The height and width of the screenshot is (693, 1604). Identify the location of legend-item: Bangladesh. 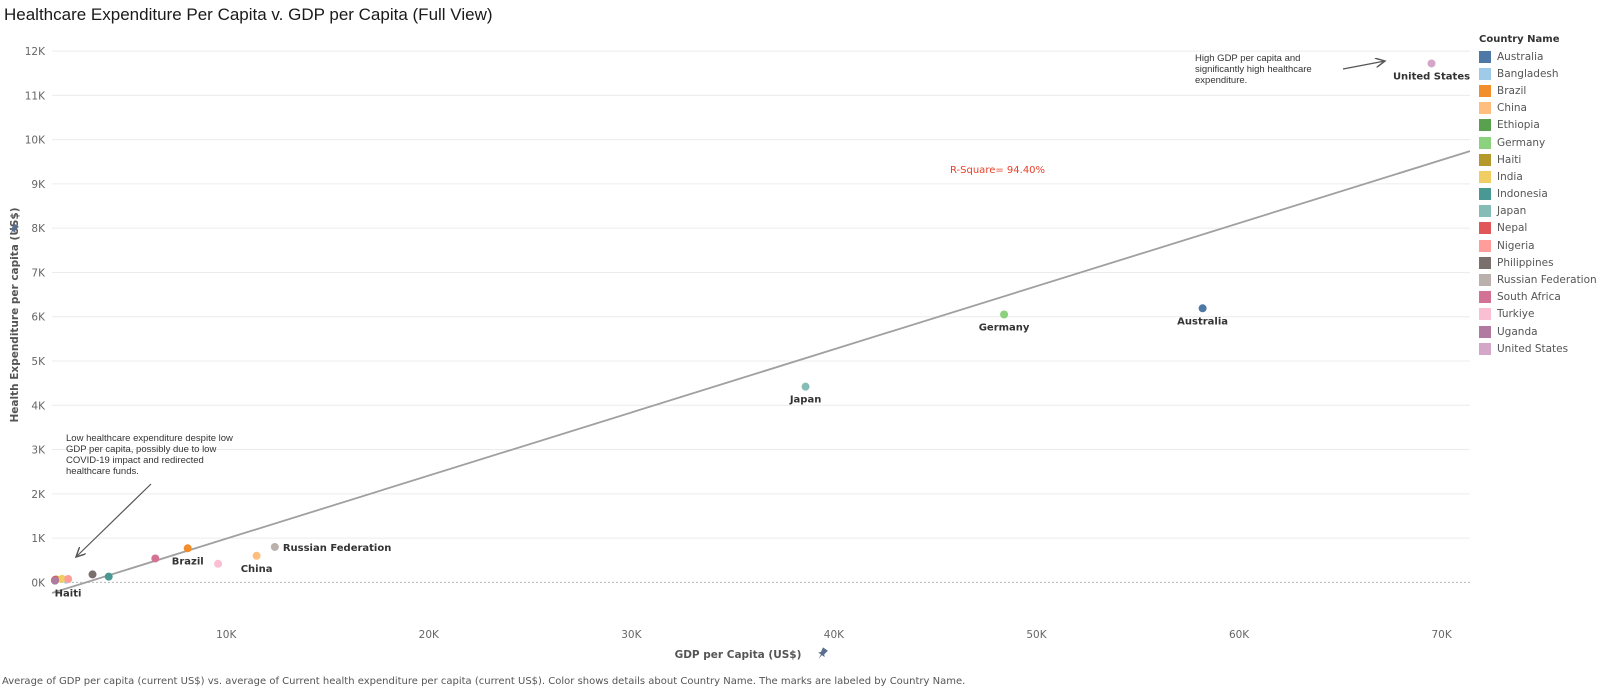
(1541, 73).